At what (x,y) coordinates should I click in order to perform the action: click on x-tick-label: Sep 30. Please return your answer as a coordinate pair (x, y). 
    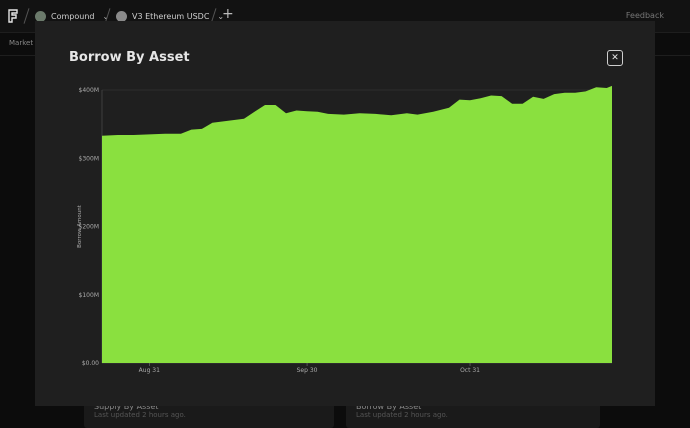
    Looking at the image, I should click on (307, 370).